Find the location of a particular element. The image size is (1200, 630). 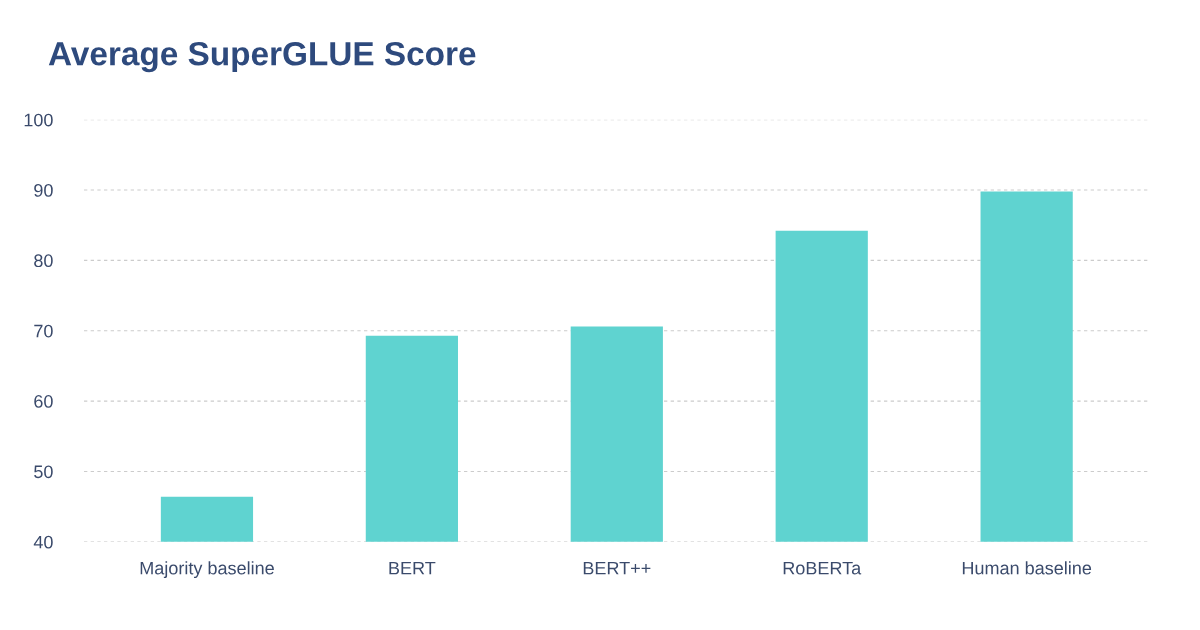

x-tick-label: Human baseline is located at coordinates (1027, 568).